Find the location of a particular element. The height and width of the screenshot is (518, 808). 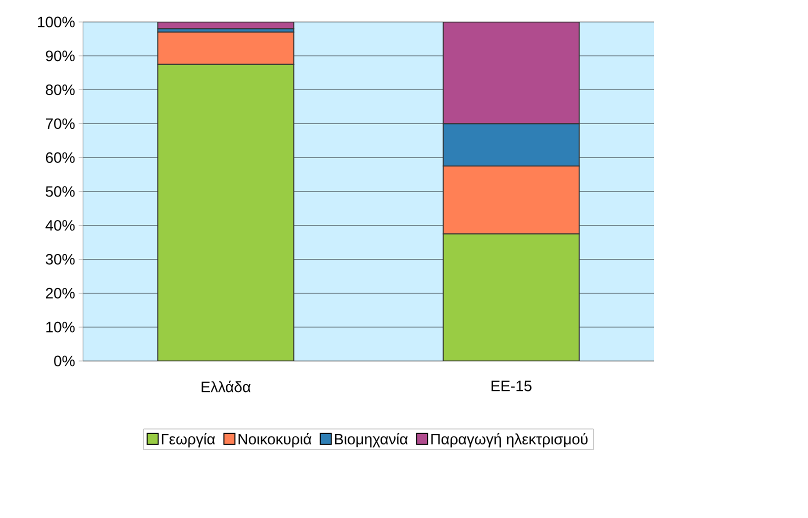

legend-label: Γεωργία is located at coordinates (188, 440).